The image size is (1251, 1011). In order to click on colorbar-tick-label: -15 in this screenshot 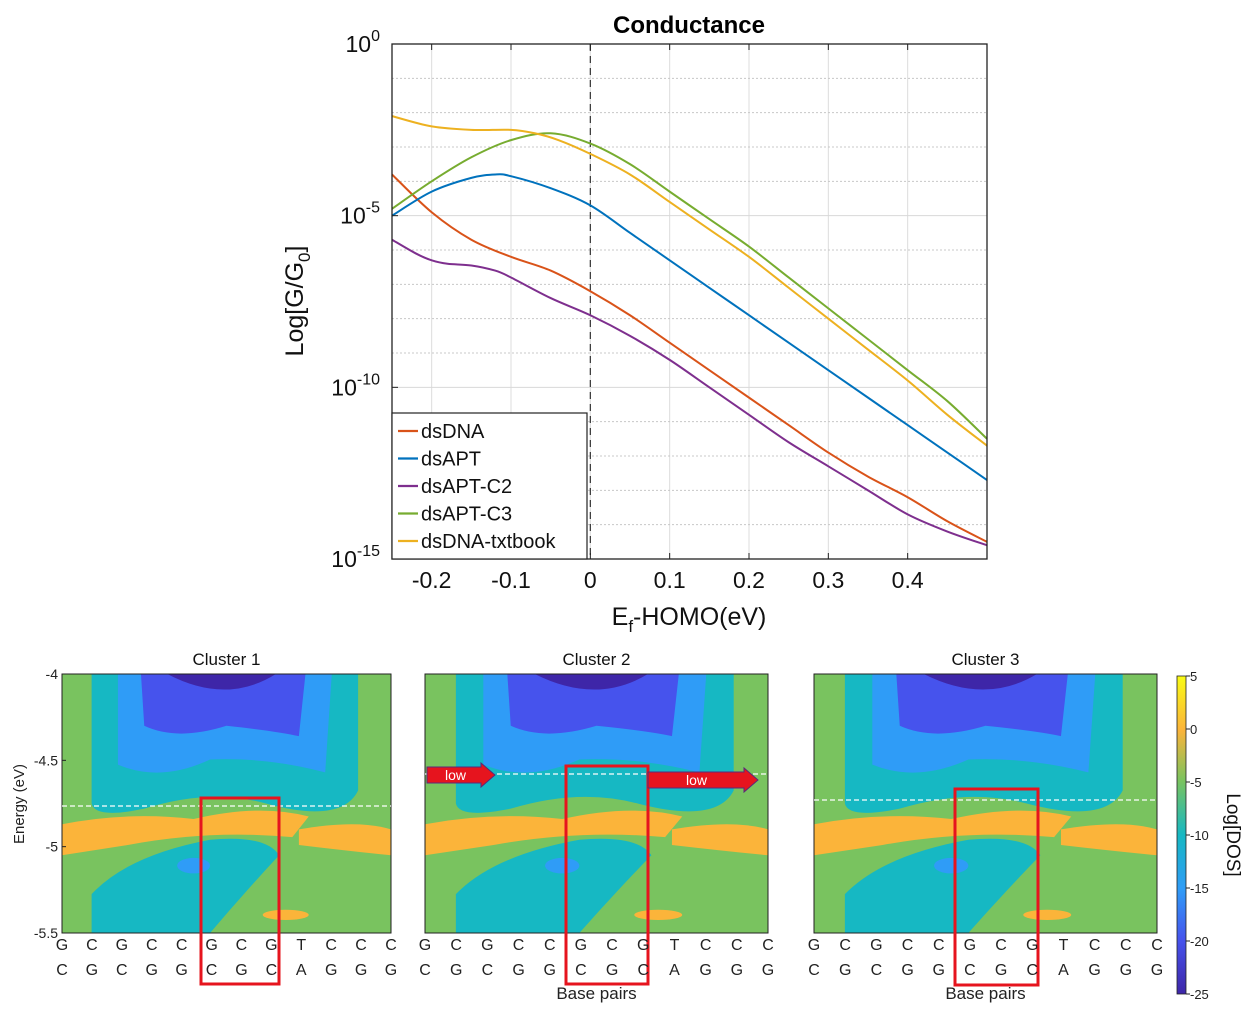, I will do `click(1199, 888)`.